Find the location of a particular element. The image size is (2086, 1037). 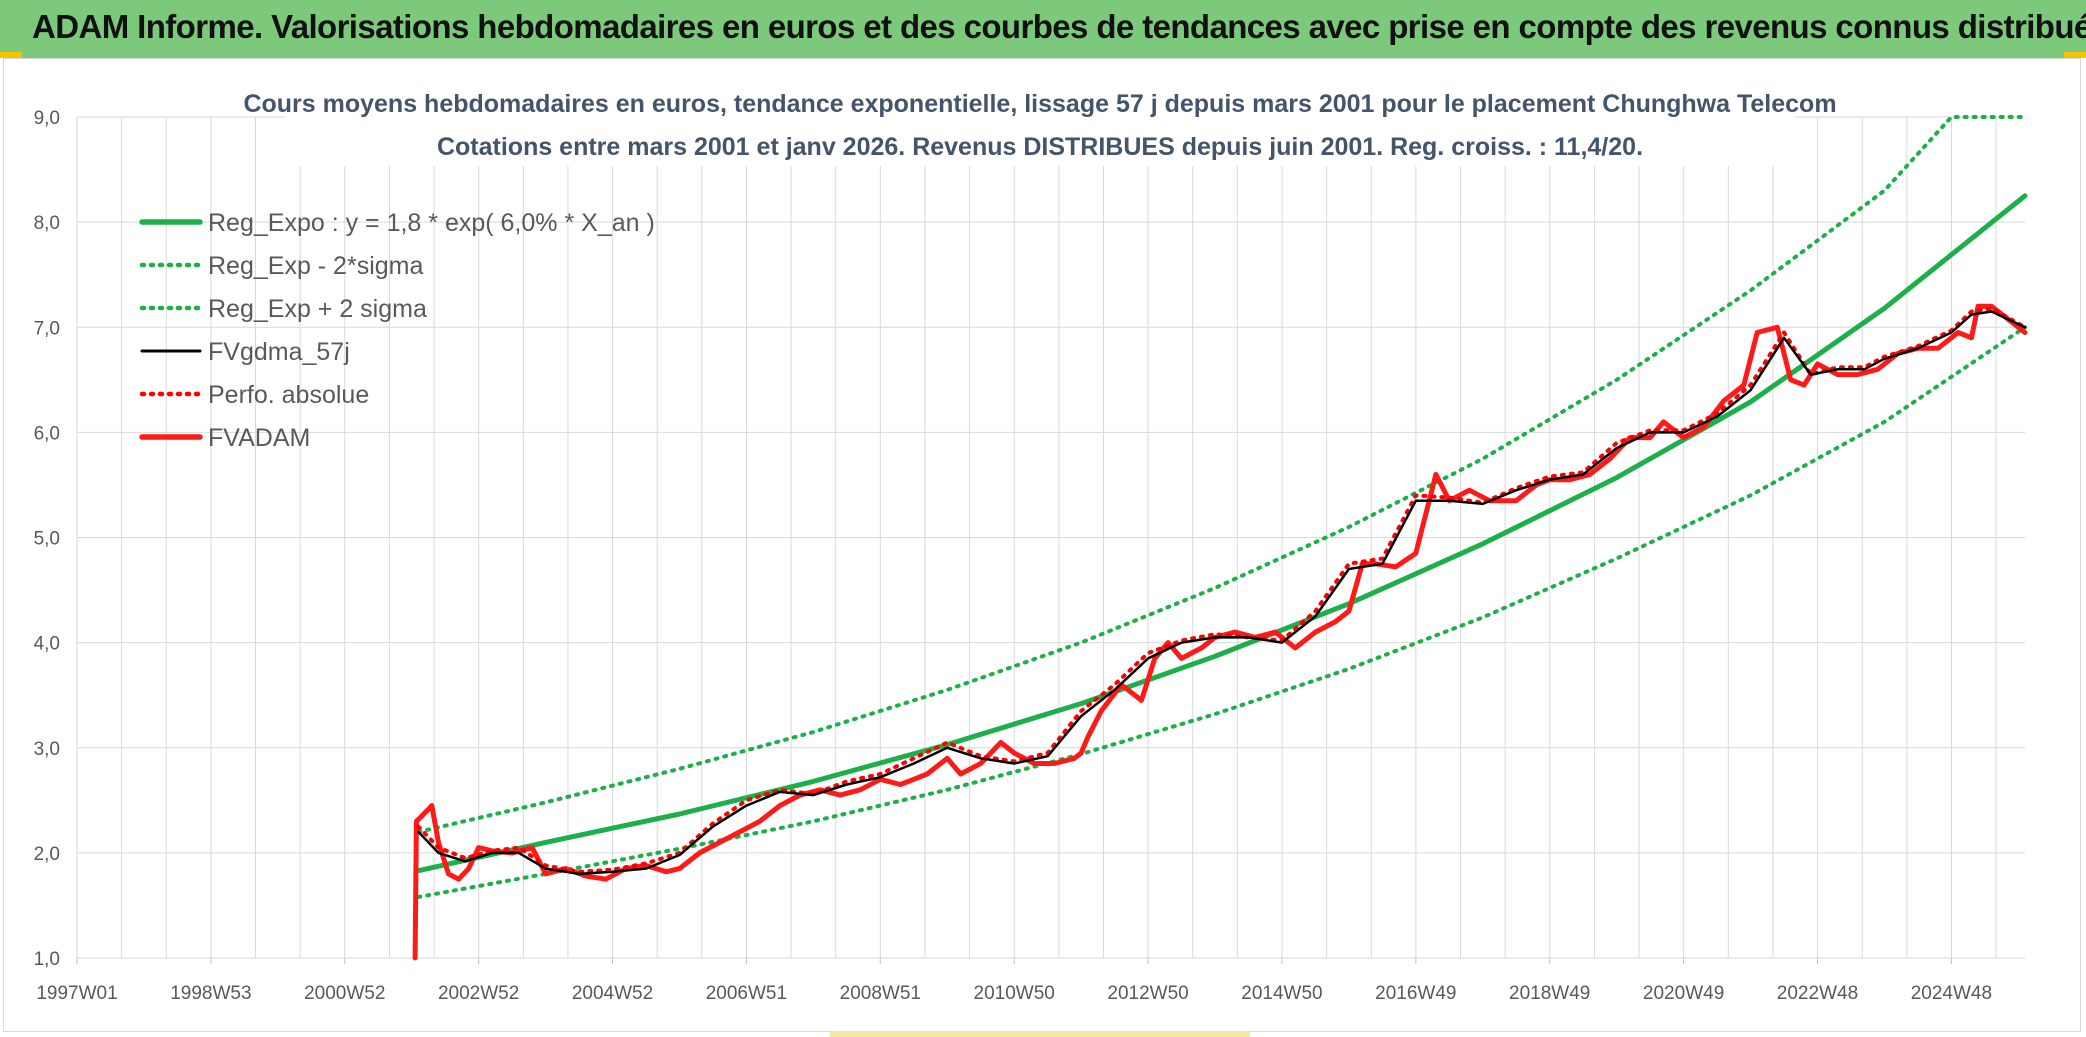

legend-label: Reg_Exp - 2*sigma is located at coordinates (315, 266).